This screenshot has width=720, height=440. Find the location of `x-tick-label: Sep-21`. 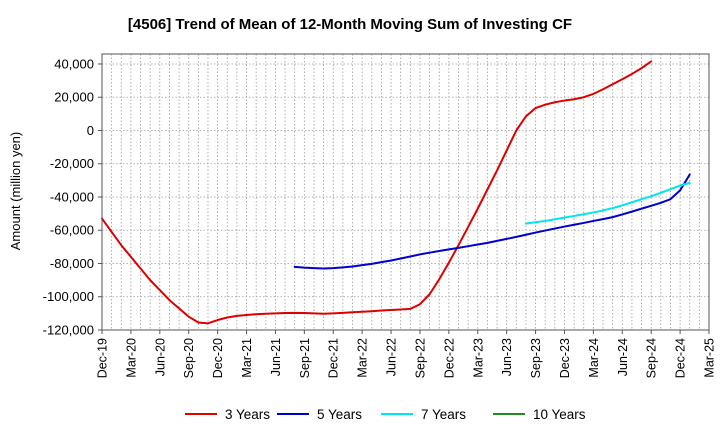

x-tick-label: Sep-21 is located at coordinates (305, 358).